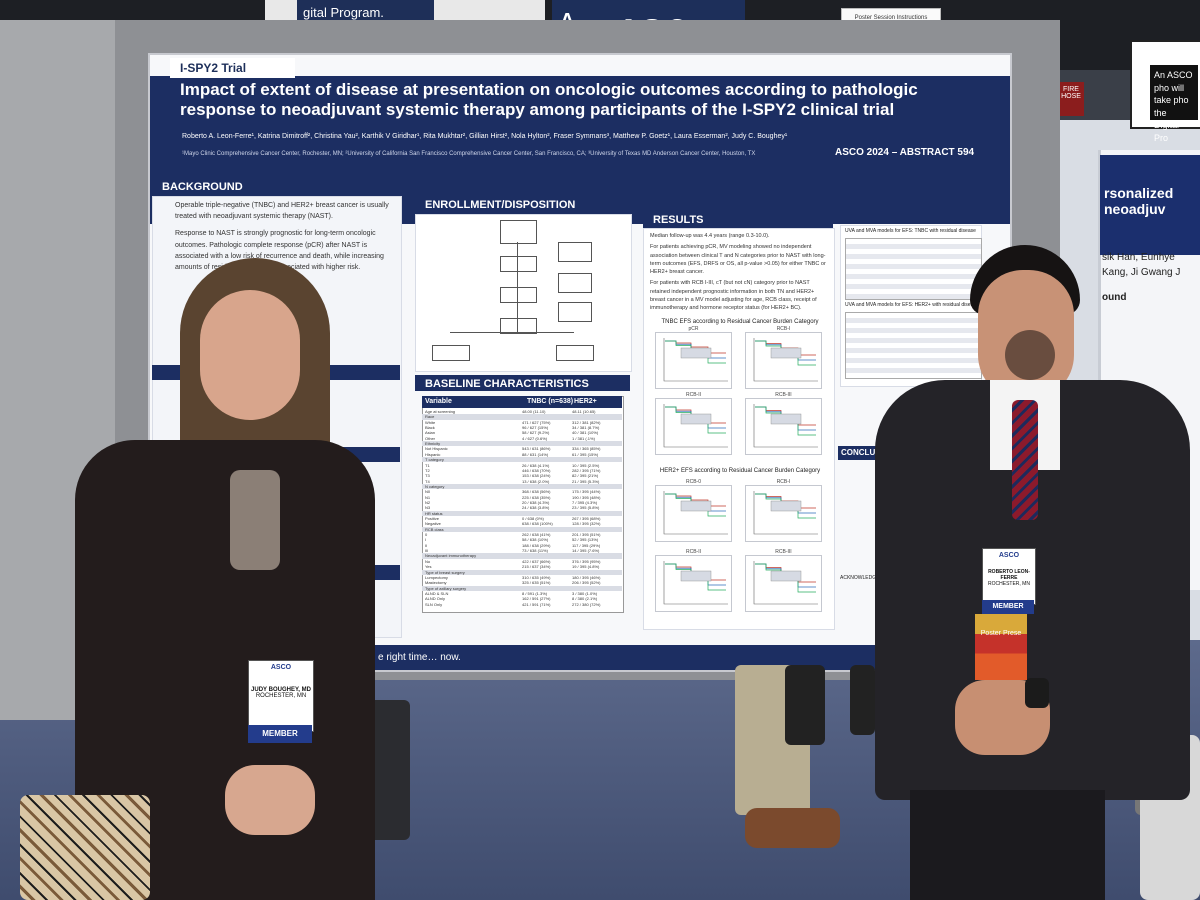 The height and width of the screenshot is (900, 1200). I want to click on table-cell: N3, so click(428, 508).